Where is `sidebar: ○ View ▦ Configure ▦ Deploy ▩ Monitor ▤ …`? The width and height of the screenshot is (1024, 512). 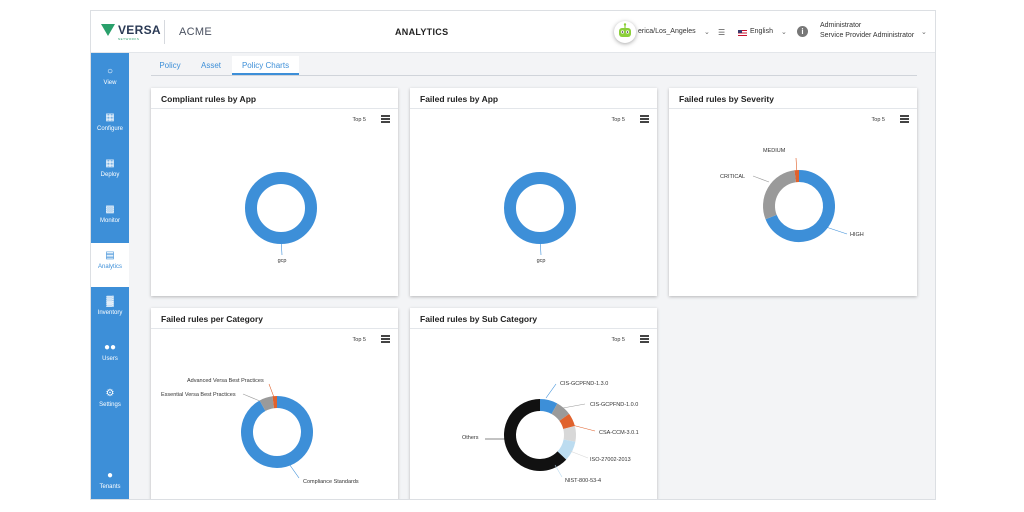
sidebar: ○ View ▦ Configure ▦ Deploy ▩ Monitor ▤ … is located at coordinates (110, 276).